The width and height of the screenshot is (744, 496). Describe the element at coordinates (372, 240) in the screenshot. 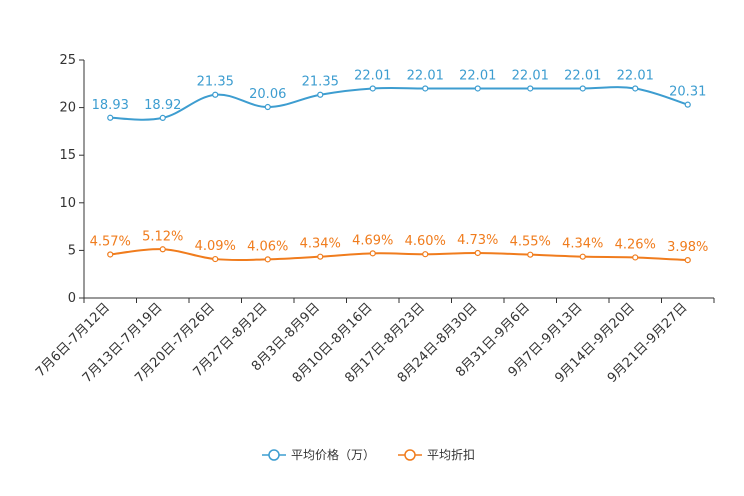

I see `data-label: 4.69%` at that location.